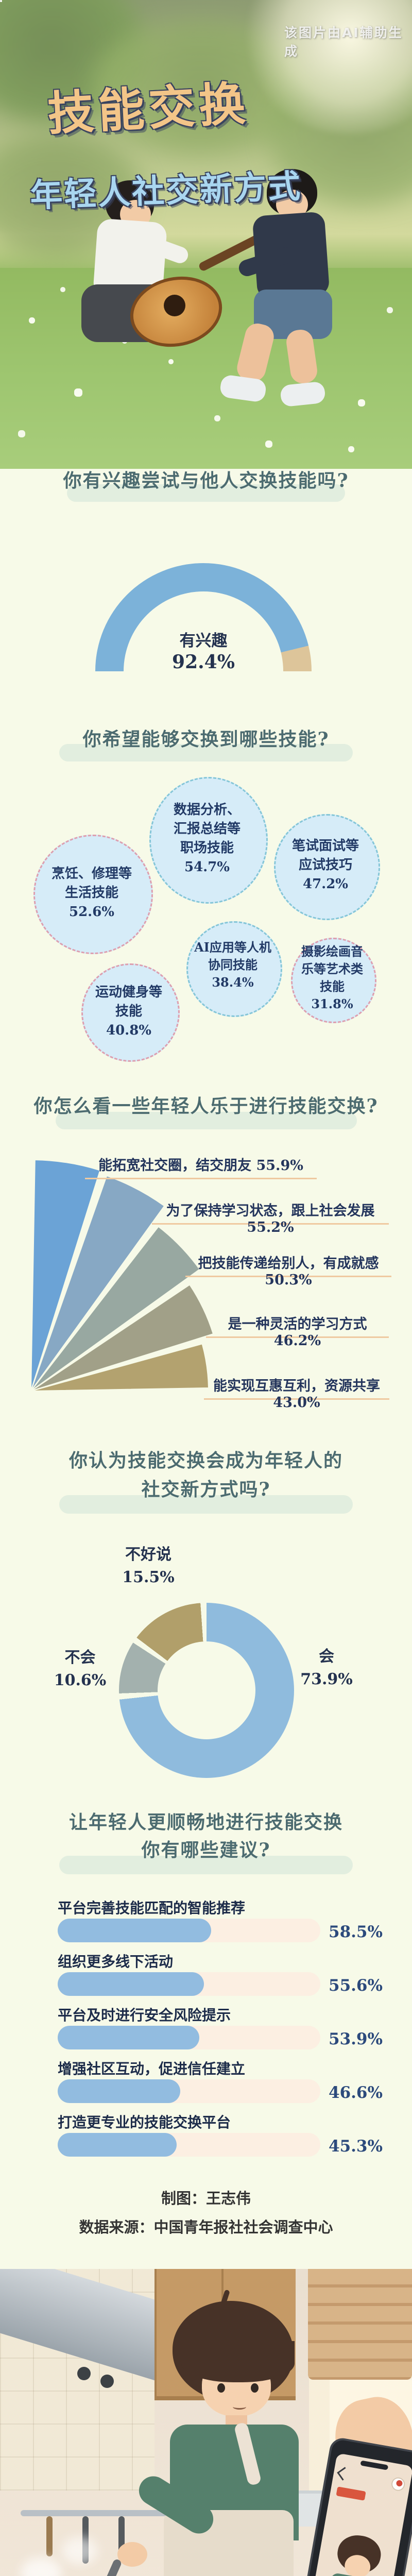  Describe the element at coordinates (332, 1003) in the screenshot. I see `bubble-value: 31.8%` at that location.